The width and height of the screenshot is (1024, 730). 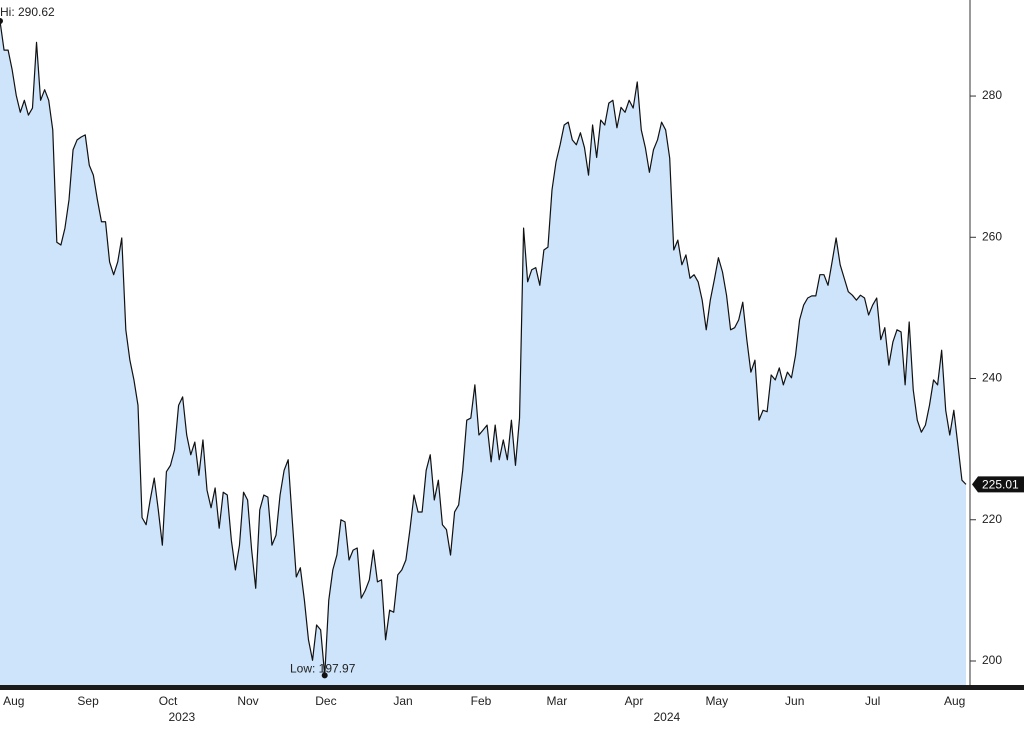 What do you see at coordinates (992, 95) in the screenshot?
I see `y-tick-label: 280` at bounding box center [992, 95].